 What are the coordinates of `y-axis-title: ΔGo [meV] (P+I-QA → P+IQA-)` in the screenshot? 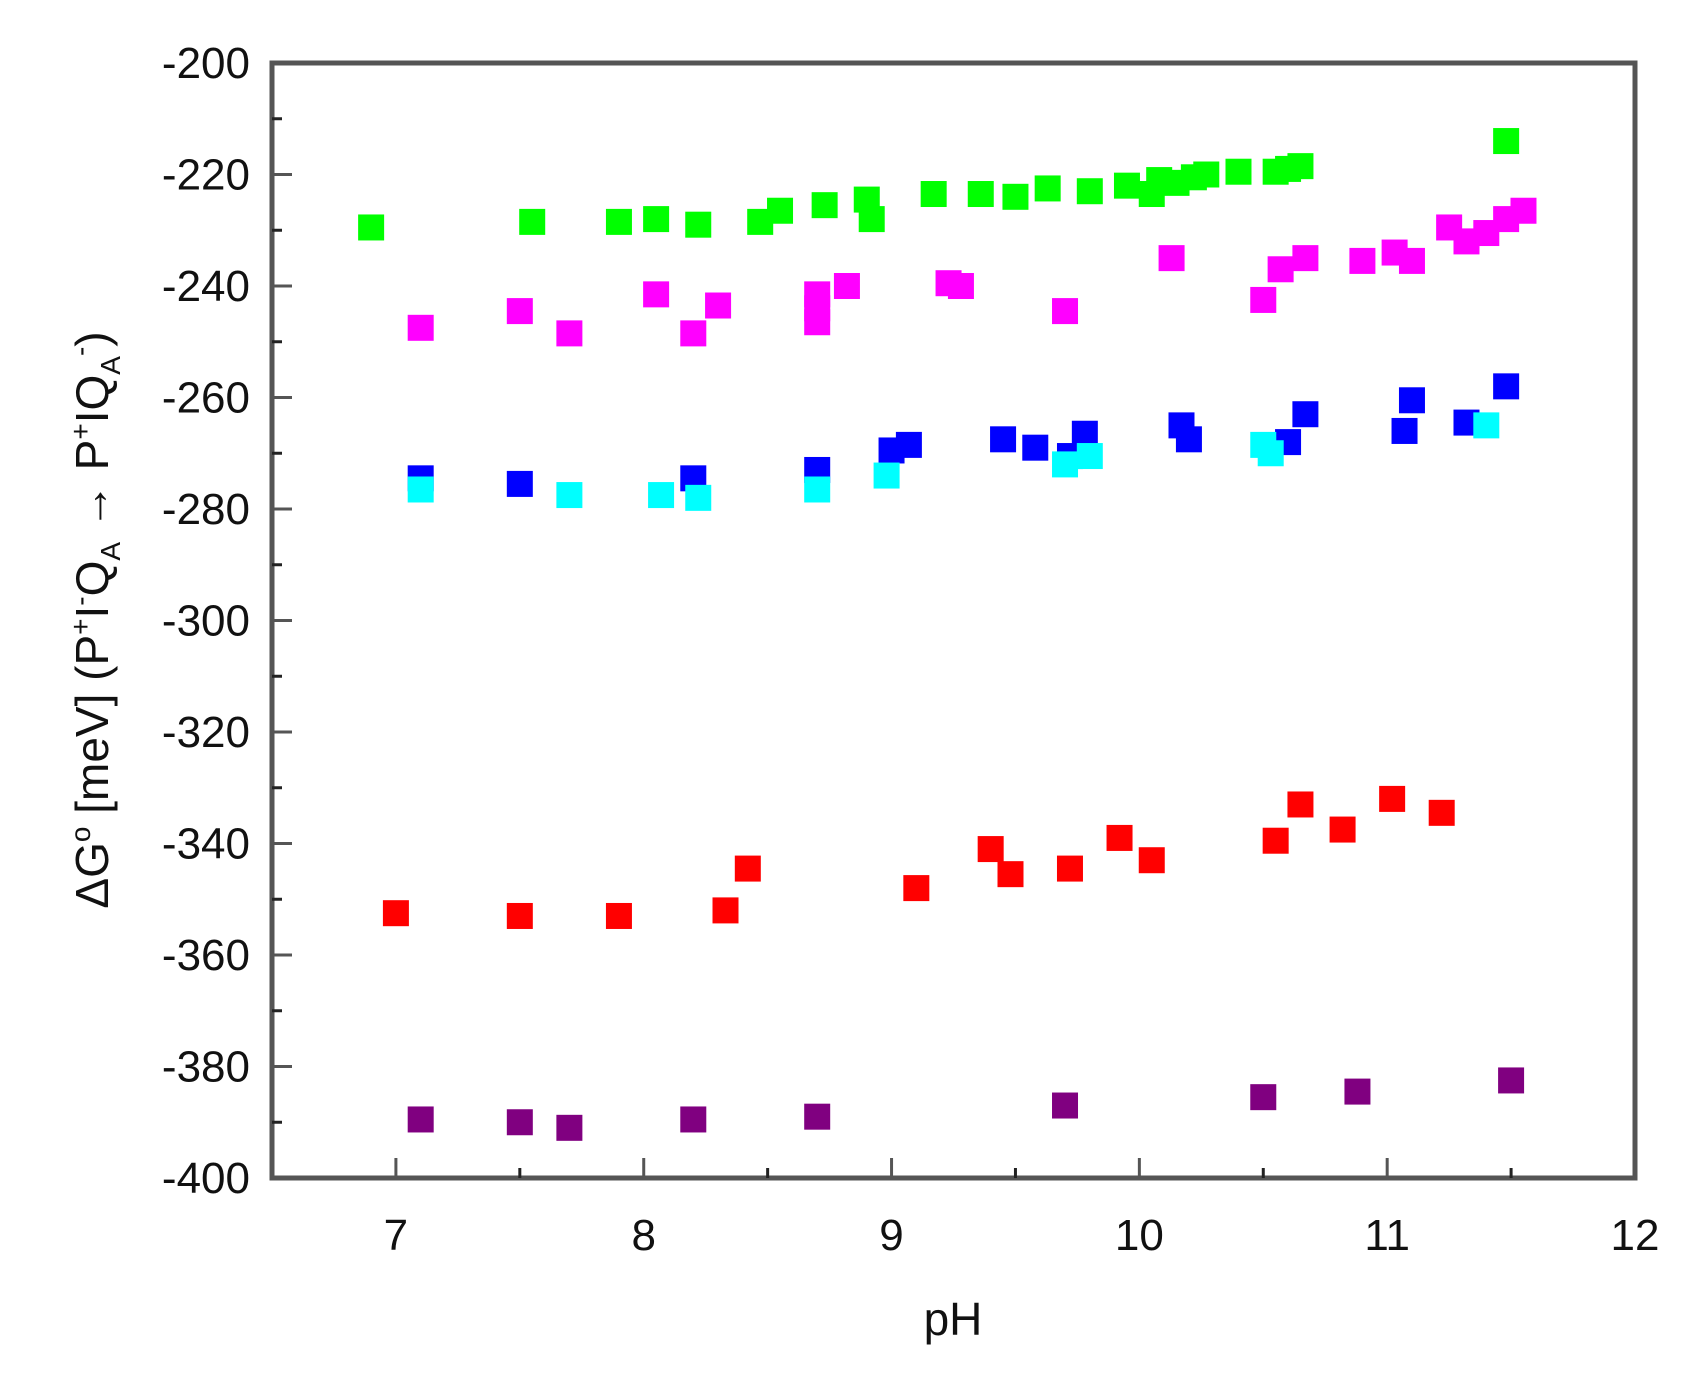 It's located at (95, 619).